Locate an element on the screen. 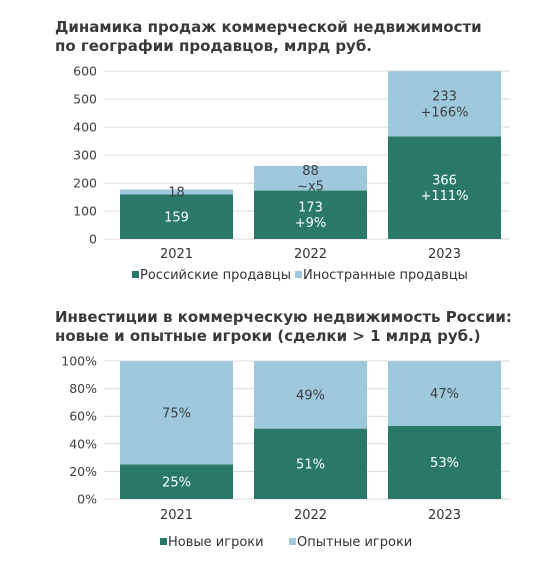 Image resolution: width=558 pixels, height=565 pixels. data-label: 88 ~x5 is located at coordinates (310, 179).